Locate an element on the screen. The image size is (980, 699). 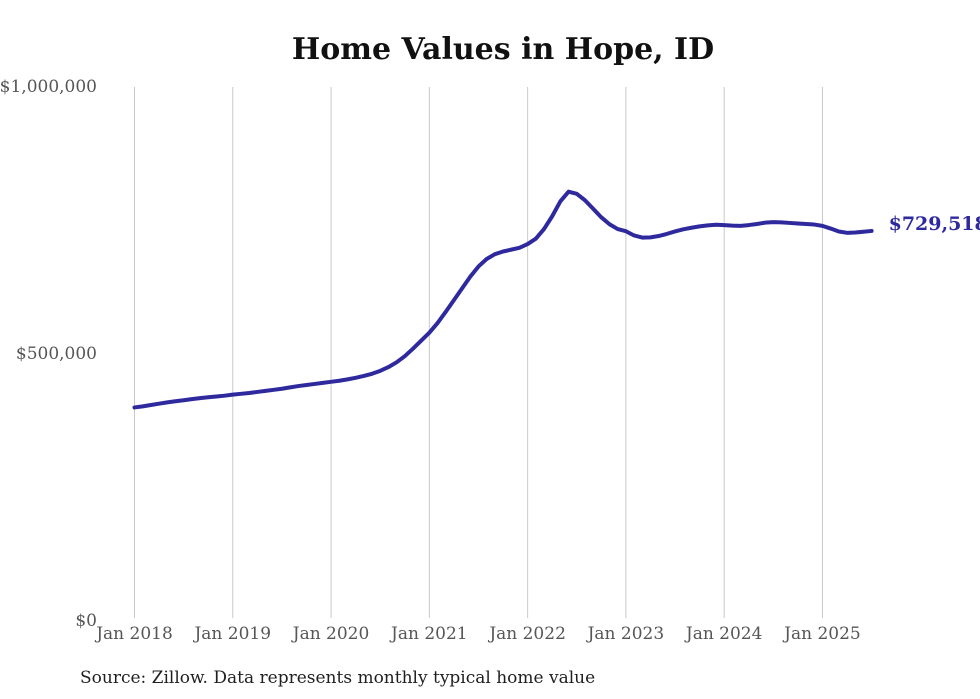
x-axis-tick-label: Jan 2018 is located at coordinates (134, 634).